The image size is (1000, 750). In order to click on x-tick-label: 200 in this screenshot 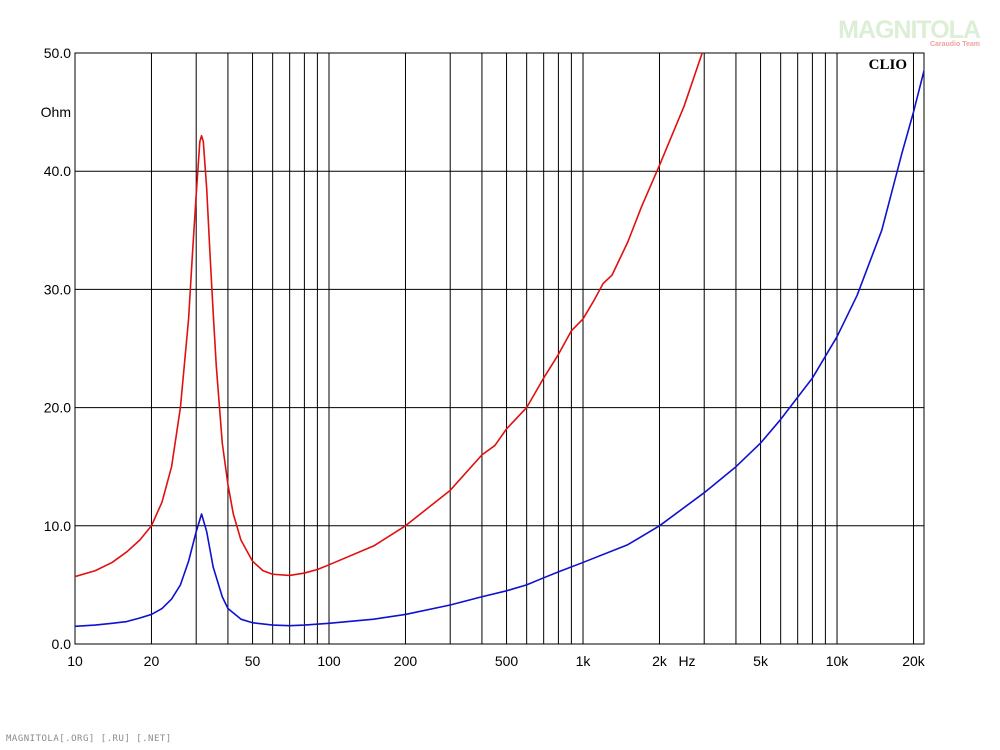, I will do `click(406, 661)`.